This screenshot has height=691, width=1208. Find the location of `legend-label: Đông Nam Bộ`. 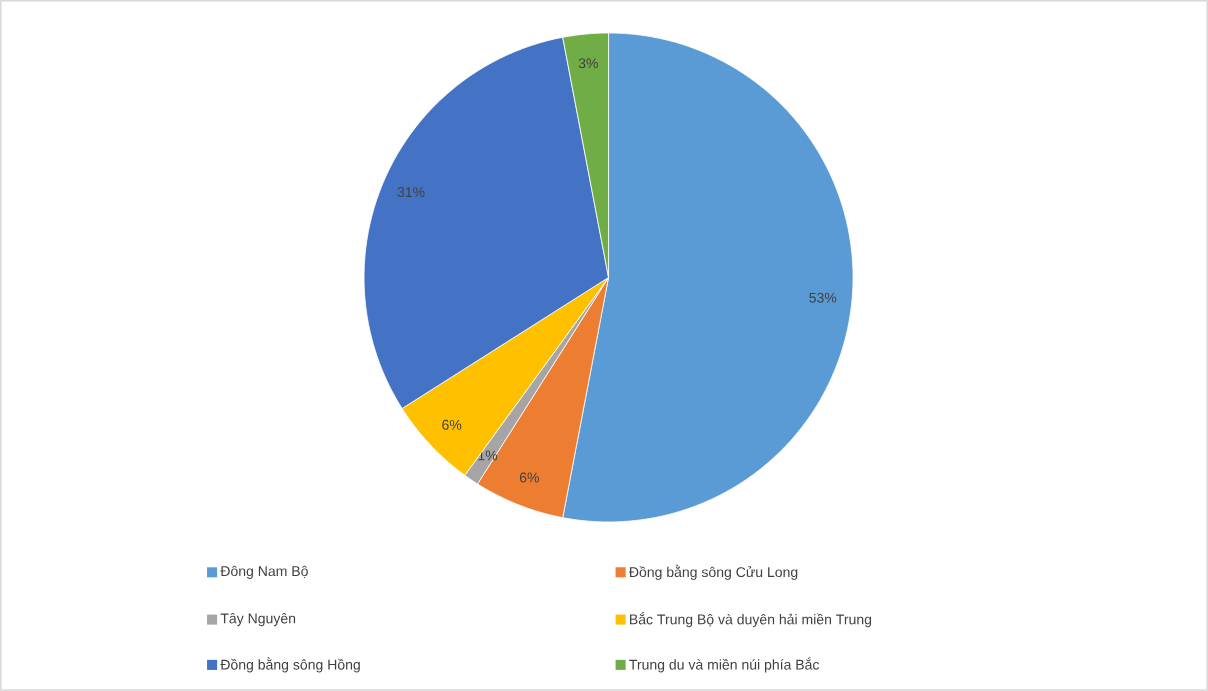

legend-label: Đông Nam Bộ is located at coordinates (264, 572).